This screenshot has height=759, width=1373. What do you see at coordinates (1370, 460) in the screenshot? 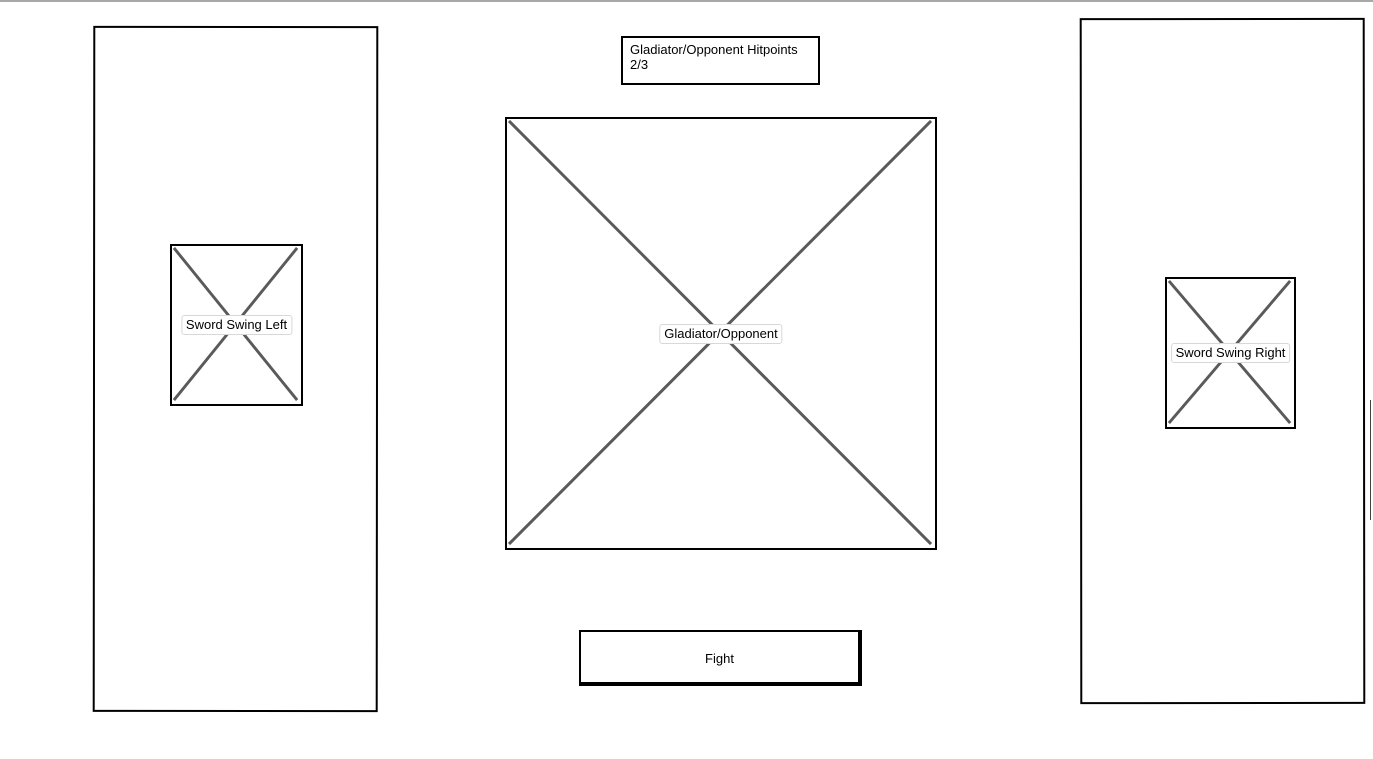
I see `right-edge-line` at bounding box center [1370, 460].